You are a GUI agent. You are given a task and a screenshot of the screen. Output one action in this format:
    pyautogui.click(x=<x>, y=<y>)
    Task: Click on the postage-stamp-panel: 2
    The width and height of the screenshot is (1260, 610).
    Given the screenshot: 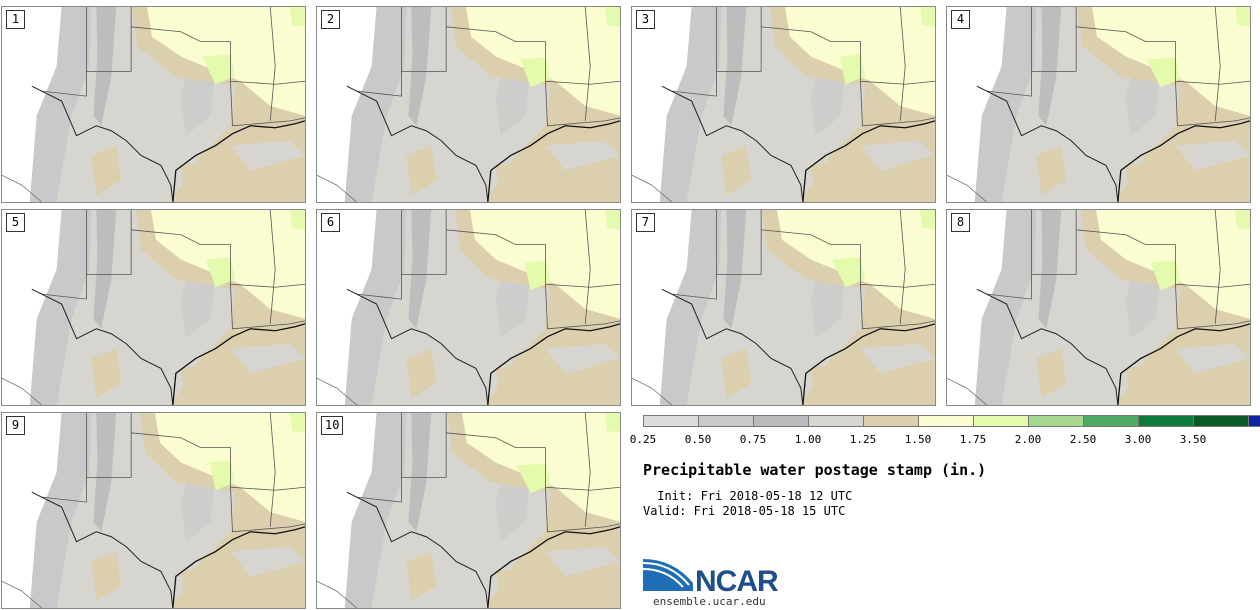 What is the action you would take?
    pyautogui.click(x=468, y=104)
    